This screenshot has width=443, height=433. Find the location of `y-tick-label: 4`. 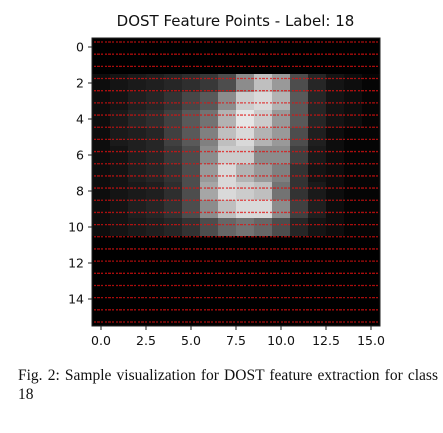

y-tick-label: 4 is located at coordinates (80, 119).